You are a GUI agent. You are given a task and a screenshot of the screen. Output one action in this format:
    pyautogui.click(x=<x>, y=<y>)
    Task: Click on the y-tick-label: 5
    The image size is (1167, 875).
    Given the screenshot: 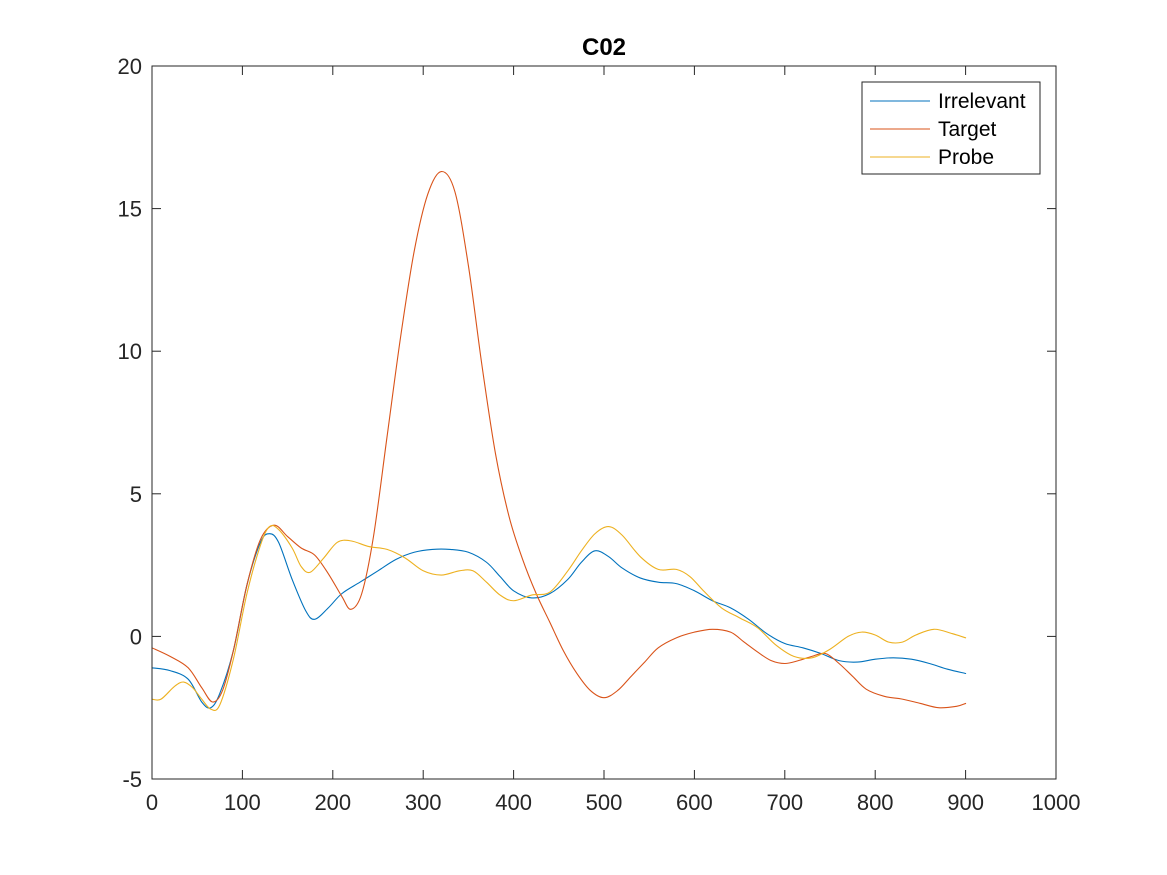 What is the action you would take?
    pyautogui.click(x=136, y=494)
    